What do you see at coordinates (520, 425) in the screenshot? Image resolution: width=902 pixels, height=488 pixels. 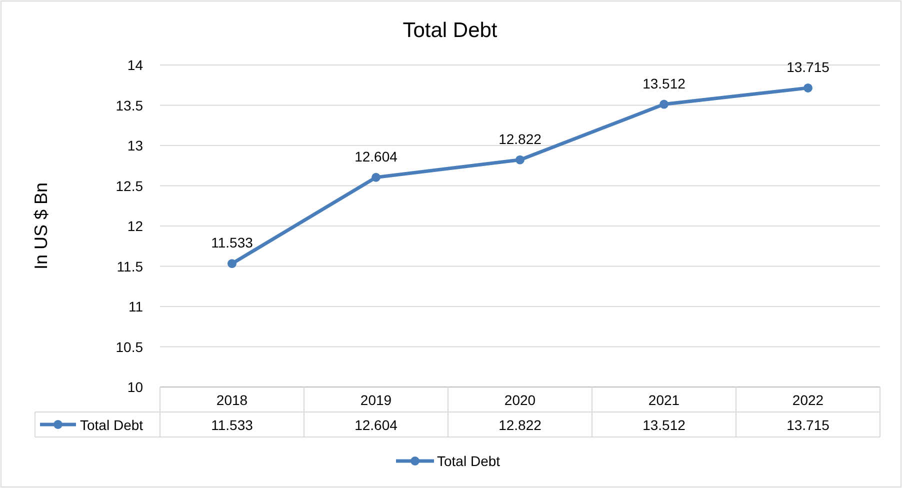 I see `data-label: 12.822` at bounding box center [520, 425].